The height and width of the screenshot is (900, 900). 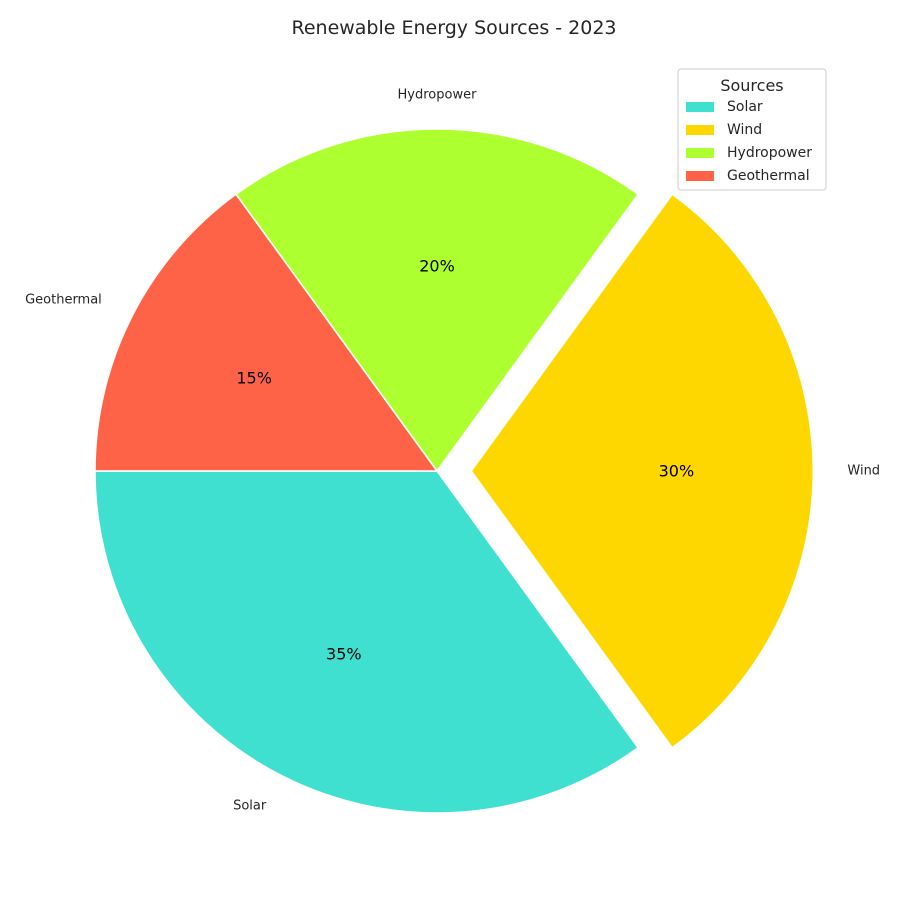 What do you see at coordinates (254, 377) in the screenshot?
I see `percent-label-geothermal: 15%` at bounding box center [254, 377].